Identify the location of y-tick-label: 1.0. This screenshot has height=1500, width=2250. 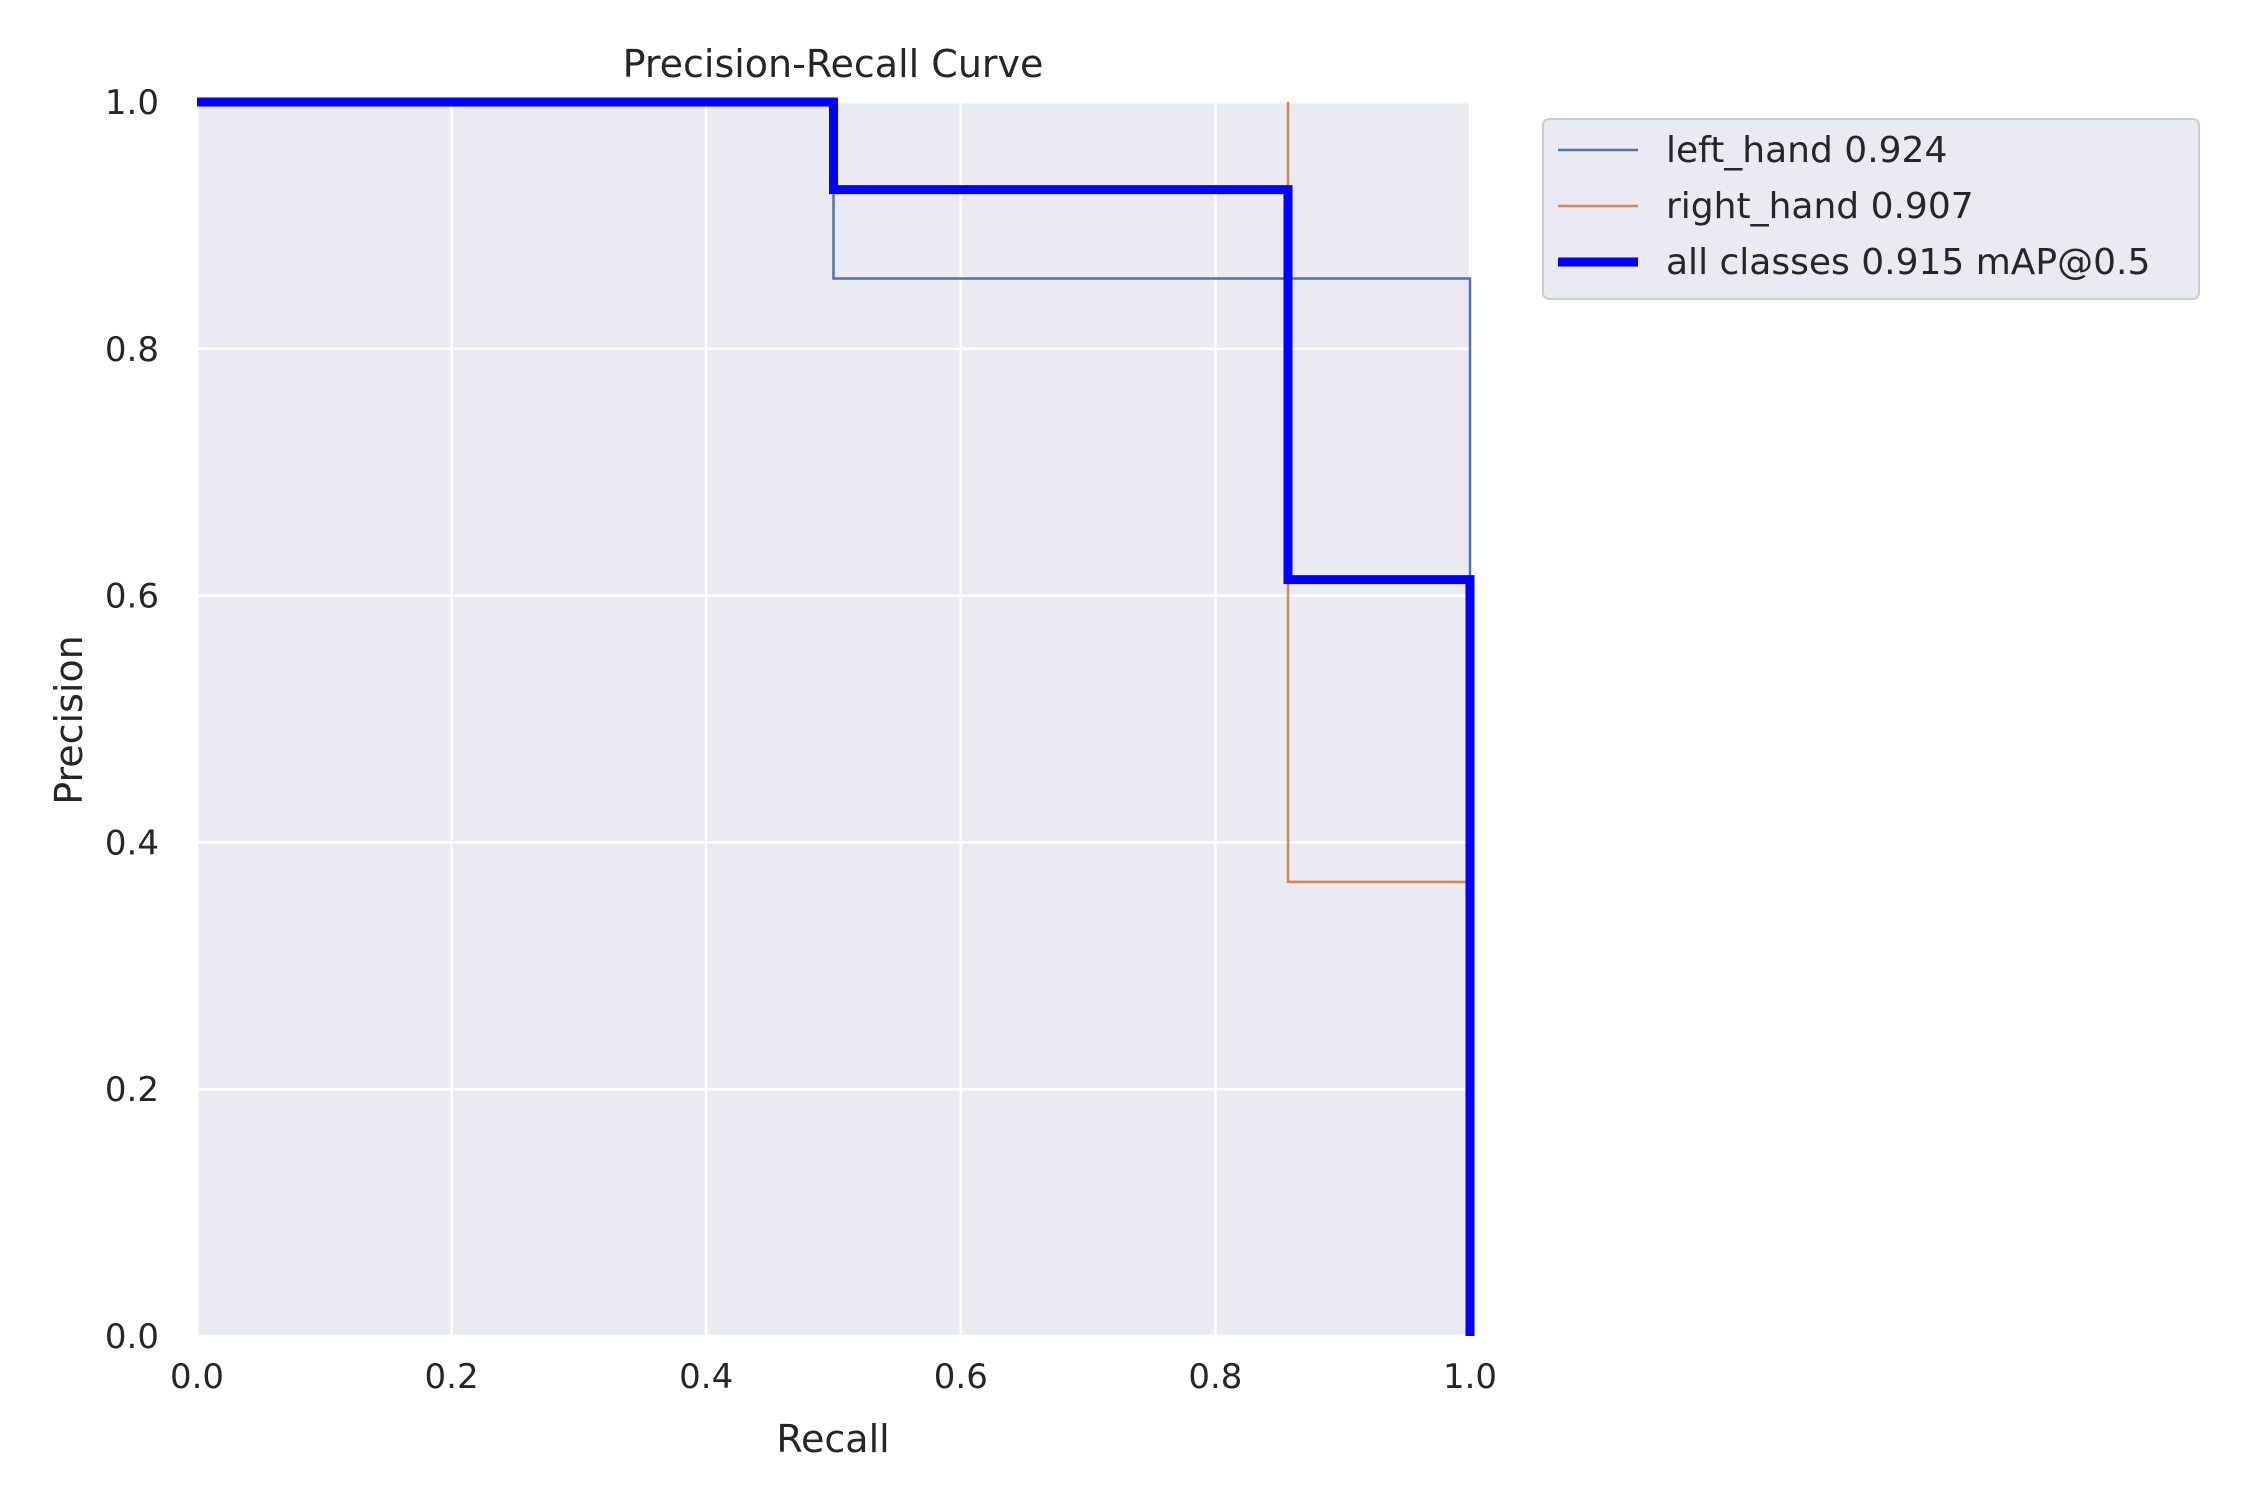
(132, 103).